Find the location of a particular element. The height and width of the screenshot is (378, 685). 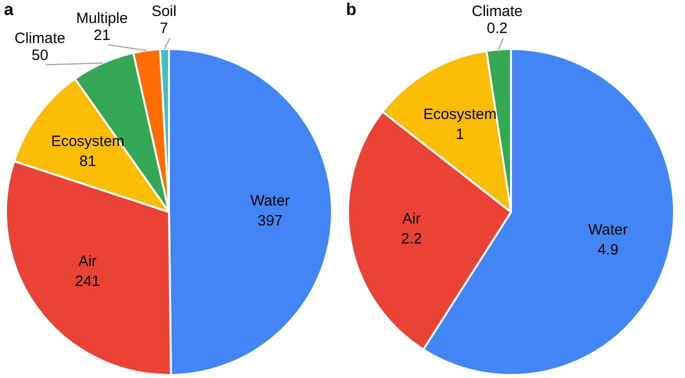

chart-title: a is located at coordinates (9, 10).